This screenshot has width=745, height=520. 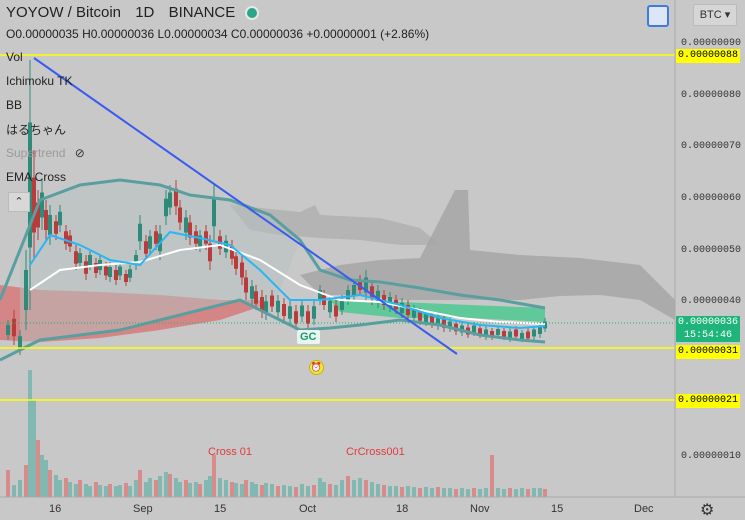 I want to click on last-price-tag: 0.00000036 15:54:46, so click(x=708, y=329).